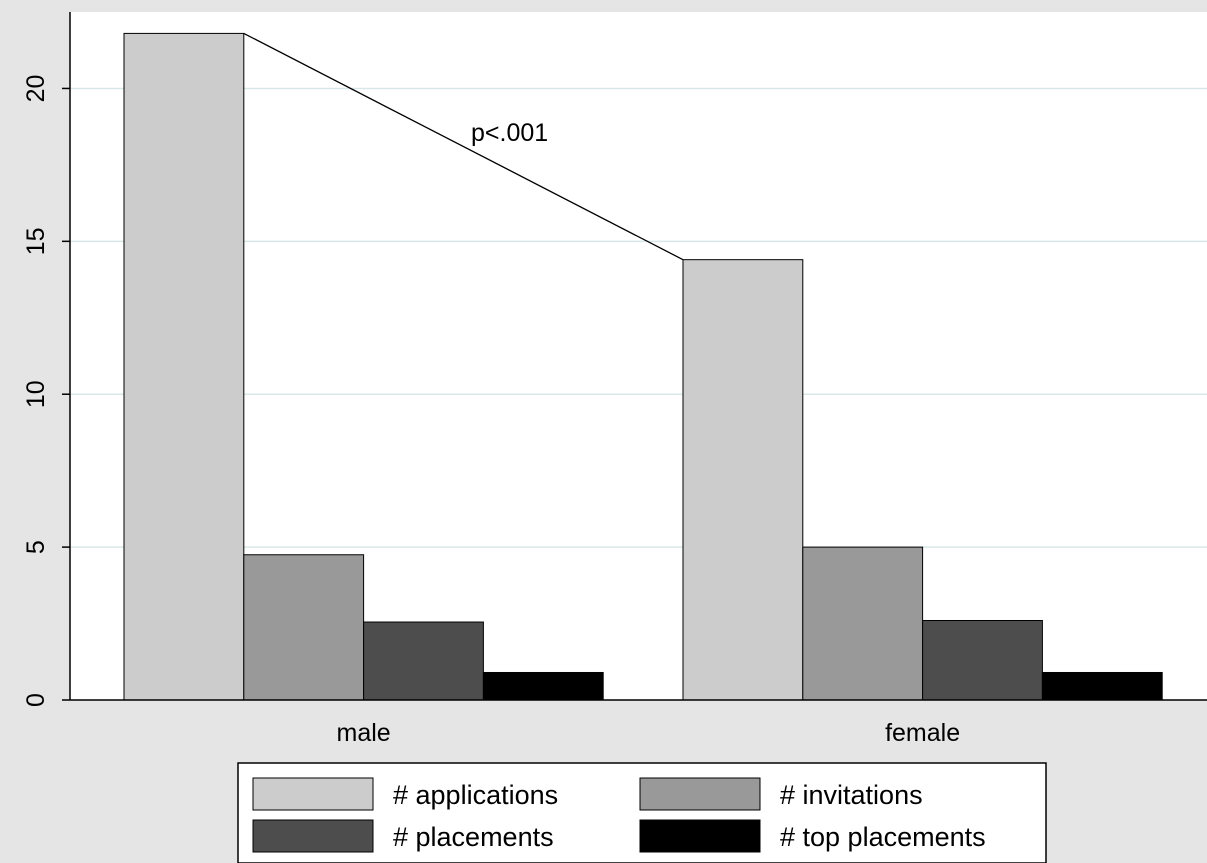  Describe the element at coordinates (509, 133) in the screenshot. I see `annotation-label: p<.001` at that location.